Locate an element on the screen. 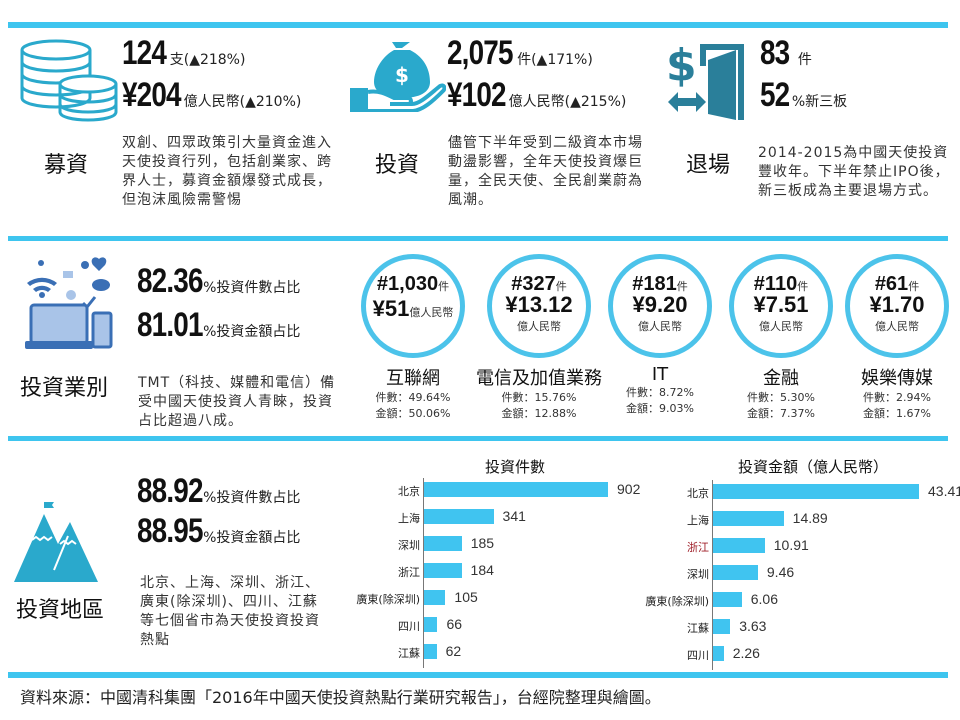  chart-value-label: 62 is located at coordinates (453, 651).